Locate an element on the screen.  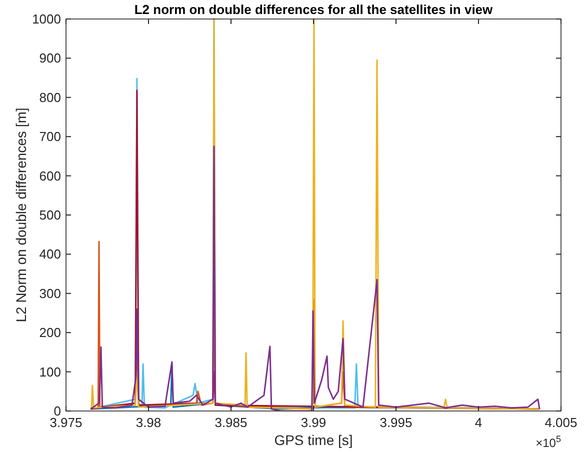
chart-title: L2 norm on double differences for all the satellites in view is located at coordinates (314, 9).